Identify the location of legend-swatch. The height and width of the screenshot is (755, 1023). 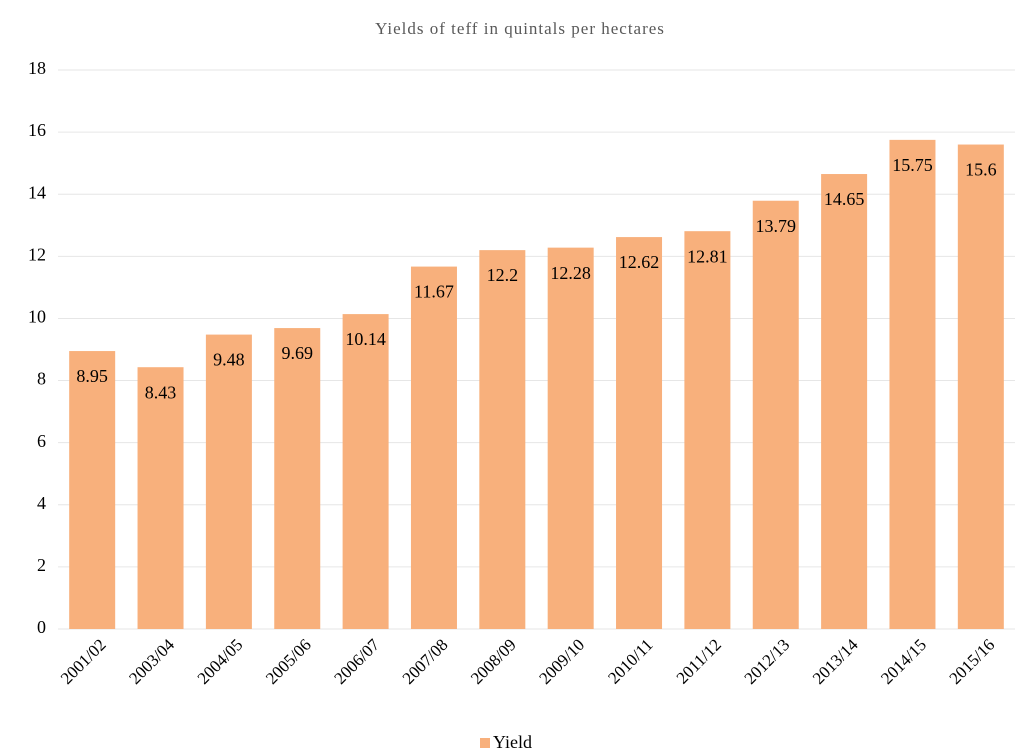
(485, 743).